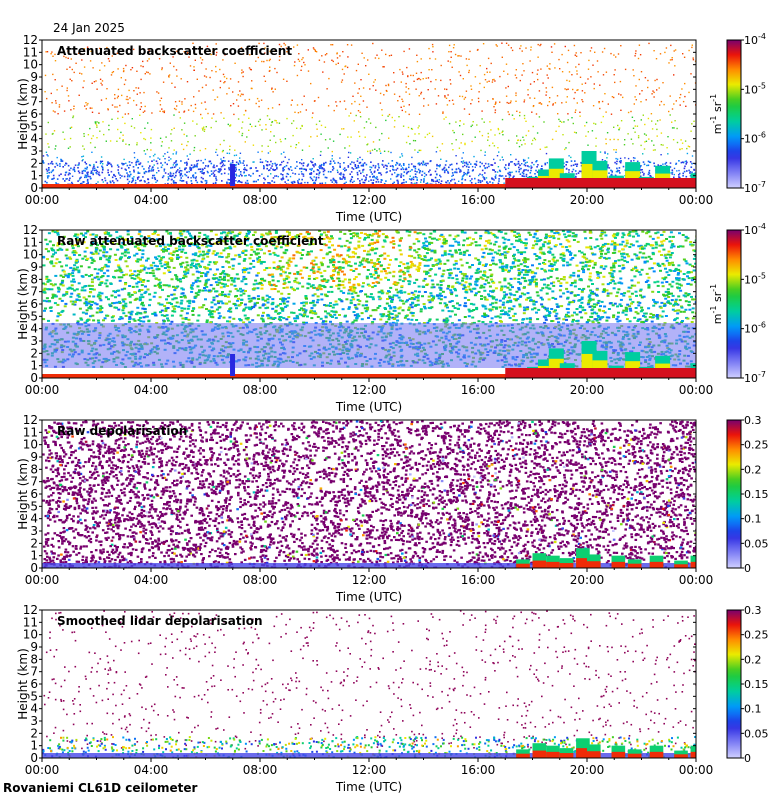 Image resolution: width=780 pixels, height=800 pixels. Describe the element at coordinates (369, 767) in the screenshot. I see `x-axis: 00:00 04:00 08:00 12:00 16:00 20:00 00:00` at that location.